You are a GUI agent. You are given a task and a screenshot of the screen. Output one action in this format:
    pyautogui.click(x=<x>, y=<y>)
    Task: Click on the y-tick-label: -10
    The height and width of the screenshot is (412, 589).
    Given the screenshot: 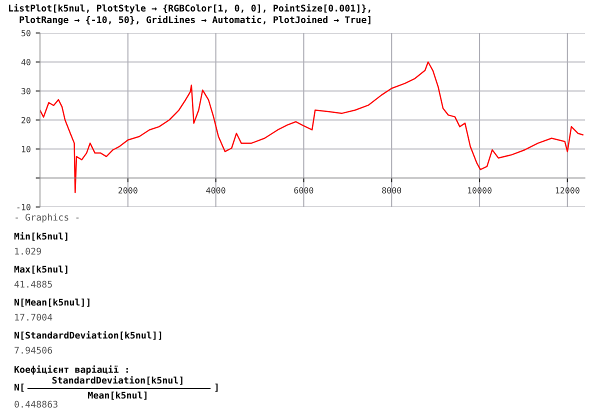 What is the action you would take?
    pyautogui.click(x=23, y=207)
    